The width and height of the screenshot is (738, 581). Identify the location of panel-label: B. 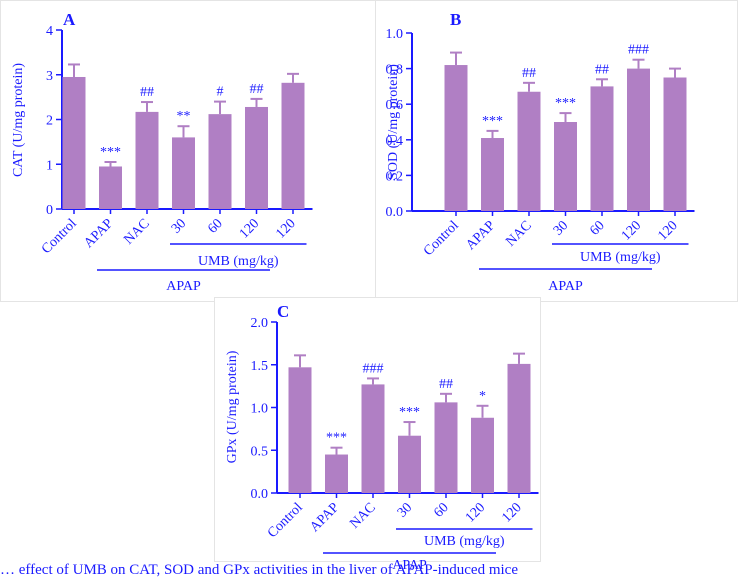
(455, 19).